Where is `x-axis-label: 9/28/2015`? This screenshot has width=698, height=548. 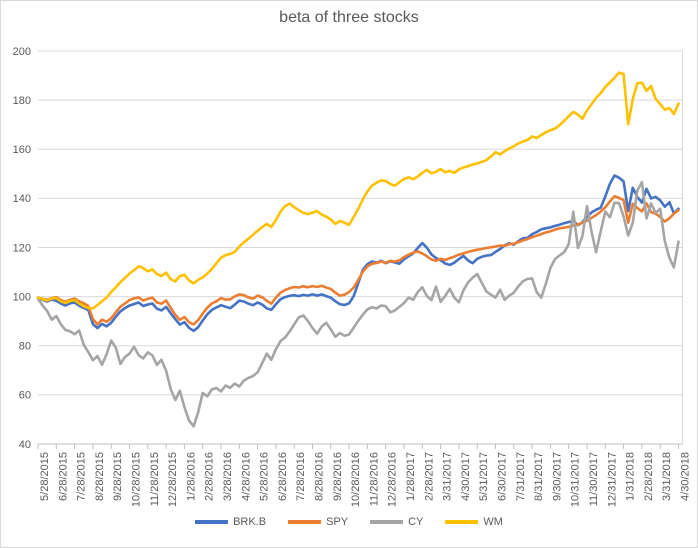
x-axis-label: 9/28/2015 is located at coordinates (118, 476).